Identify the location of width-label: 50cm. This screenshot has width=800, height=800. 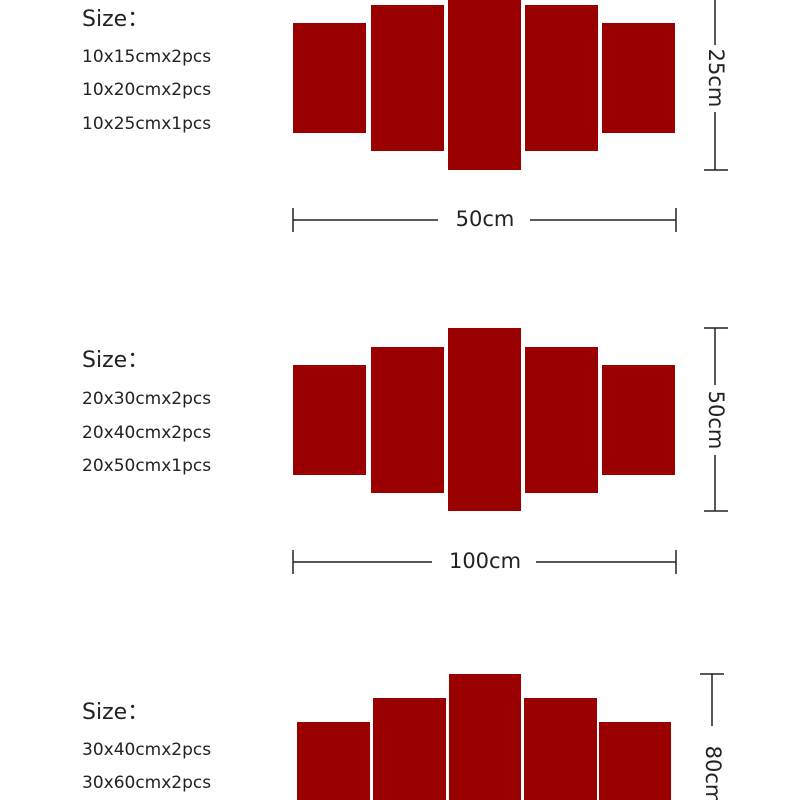
(485, 219).